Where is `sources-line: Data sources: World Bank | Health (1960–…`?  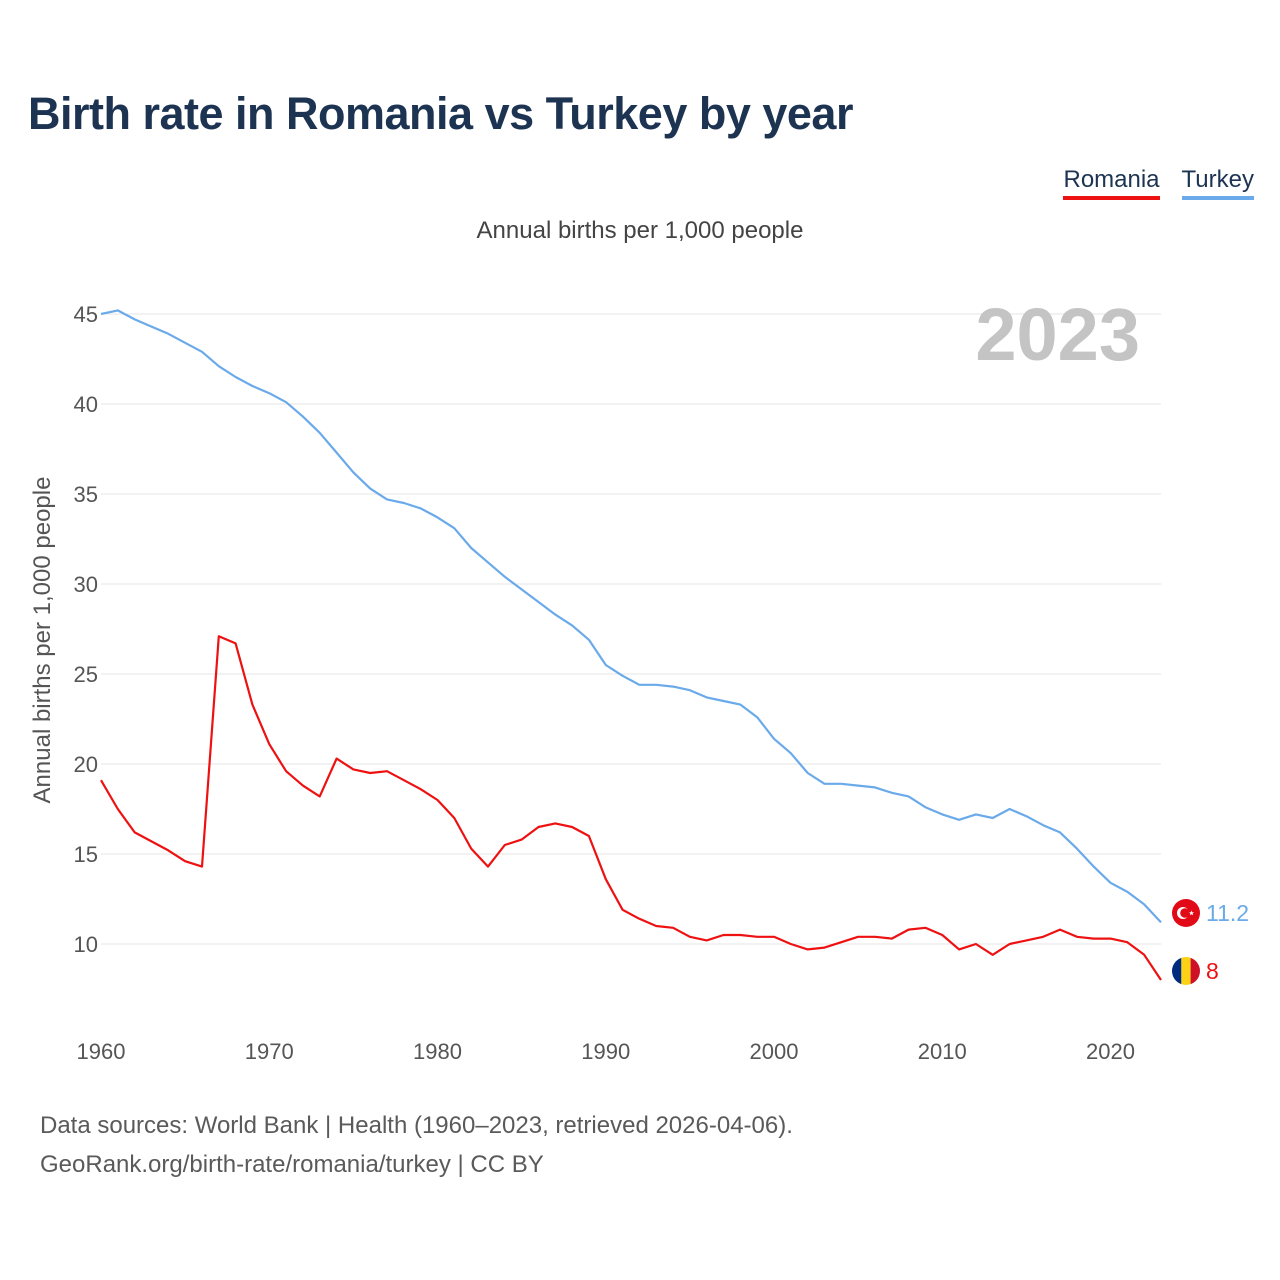 sources-line: Data sources: World Bank | Health (1960–… is located at coordinates (416, 1125).